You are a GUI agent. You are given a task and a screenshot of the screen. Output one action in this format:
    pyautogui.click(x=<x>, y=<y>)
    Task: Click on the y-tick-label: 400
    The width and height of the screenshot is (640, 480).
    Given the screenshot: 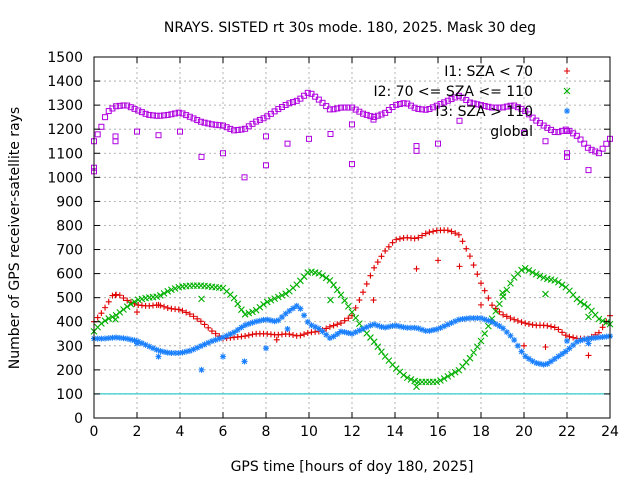 What is the action you would take?
    pyautogui.click(x=69, y=323)
    